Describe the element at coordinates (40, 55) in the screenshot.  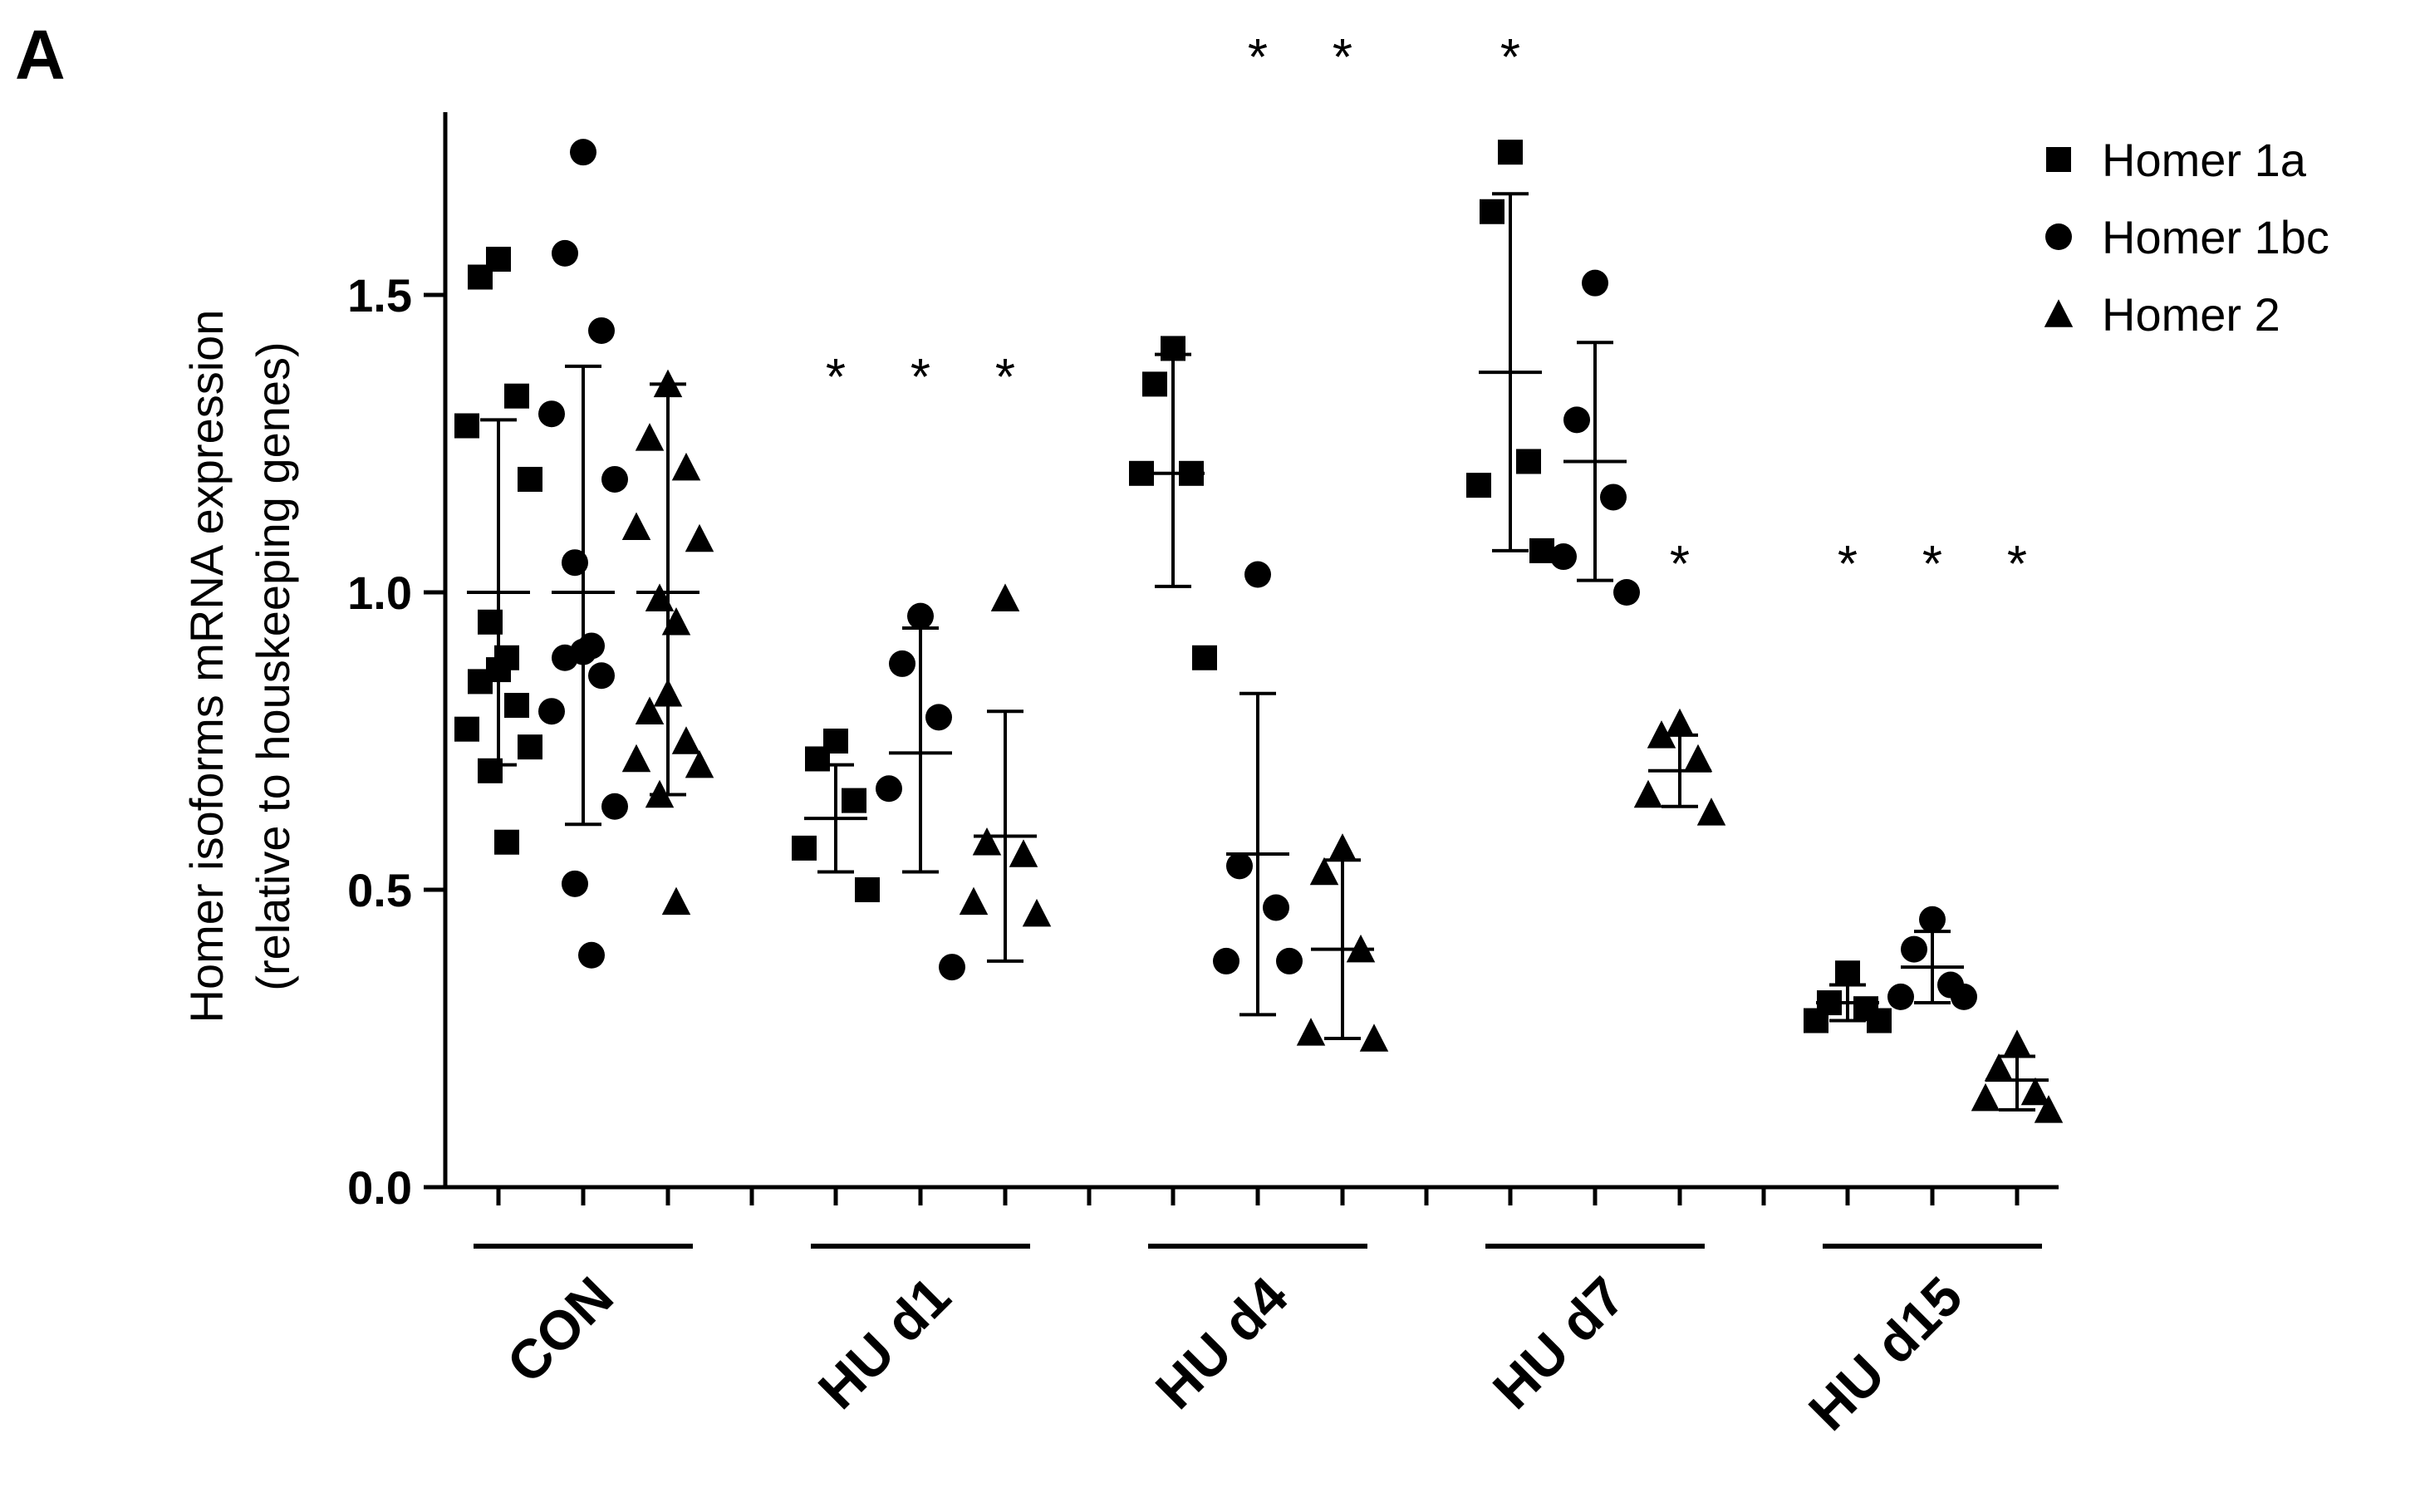
I see `panel-label: A` at that location.